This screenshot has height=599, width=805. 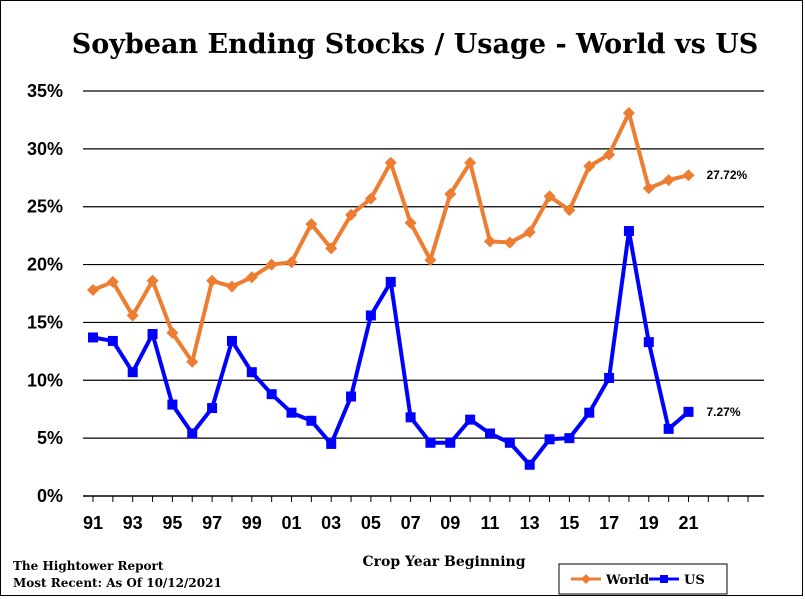 I want to click on y-tick-label: 35%, so click(x=45, y=91).